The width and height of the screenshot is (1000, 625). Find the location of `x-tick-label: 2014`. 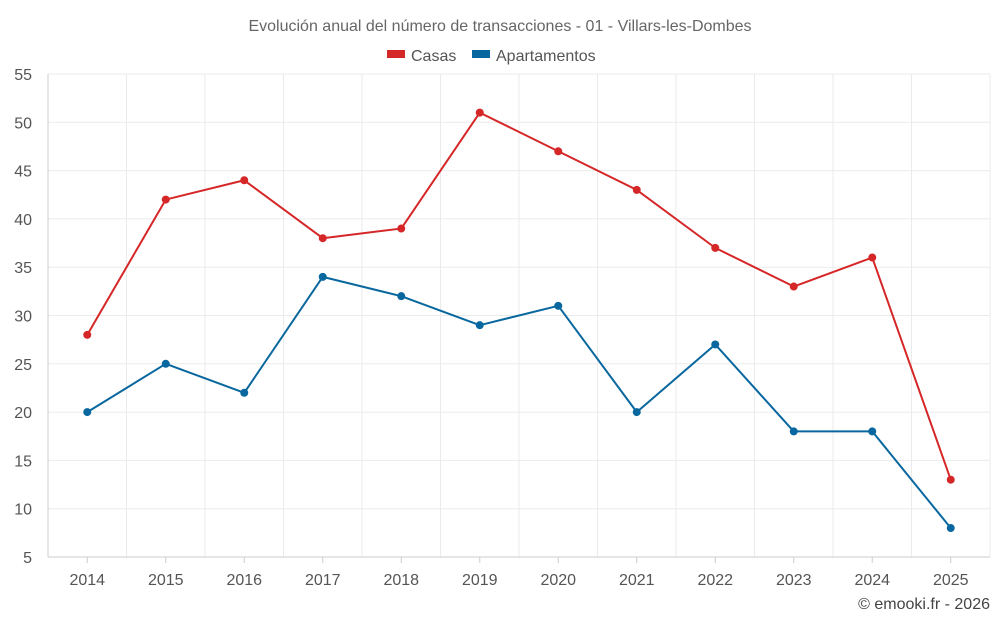

x-tick-label: 2014 is located at coordinates (87, 580).